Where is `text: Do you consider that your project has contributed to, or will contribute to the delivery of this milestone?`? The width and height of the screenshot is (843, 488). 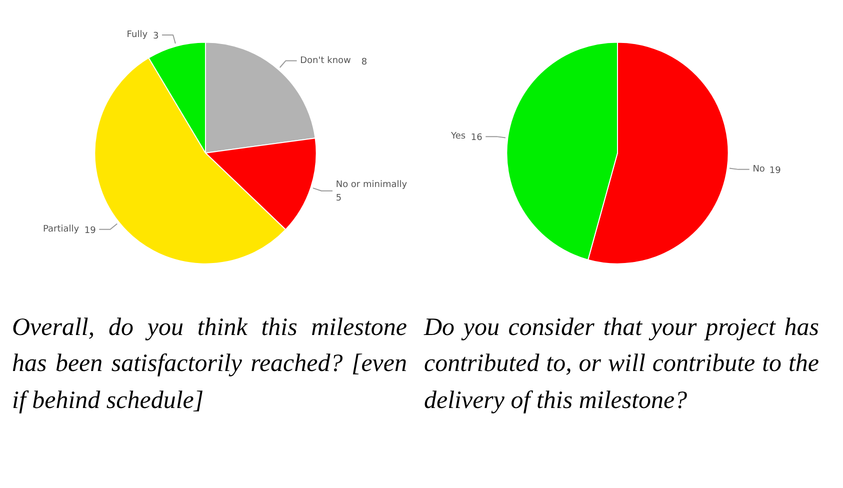
text: Do you consider that your project has contributed to, or will contribute to the delivery of this milestone? is located at coordinates (621, 364).